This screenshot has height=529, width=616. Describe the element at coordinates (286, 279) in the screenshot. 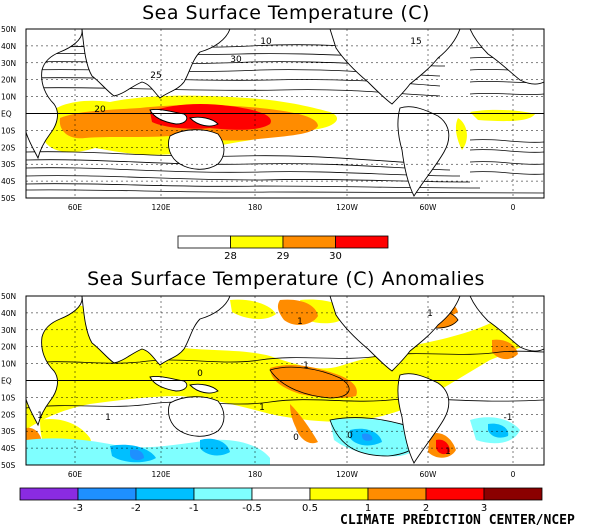

I see `anomaly-map-title: Sea Surface Temperature (C) Anomalies` at that location.